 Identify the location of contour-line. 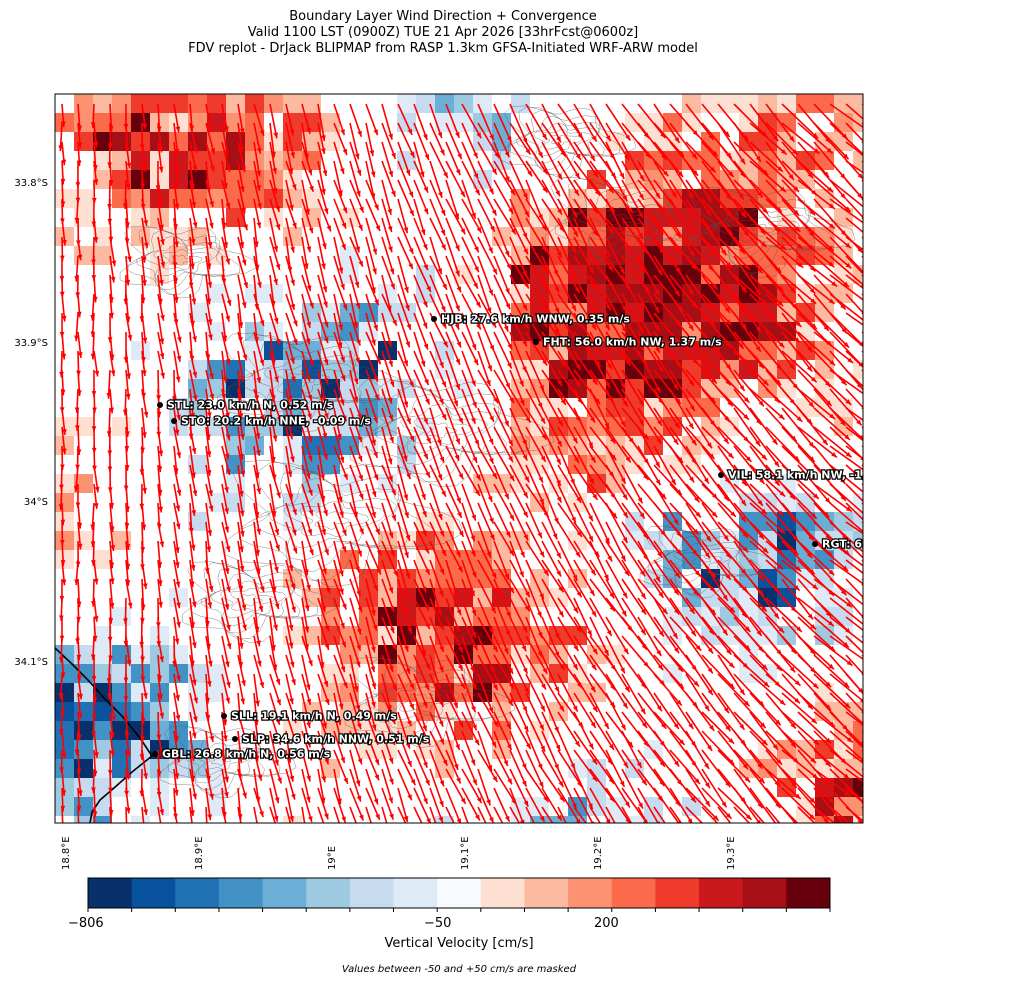
(254, 601).